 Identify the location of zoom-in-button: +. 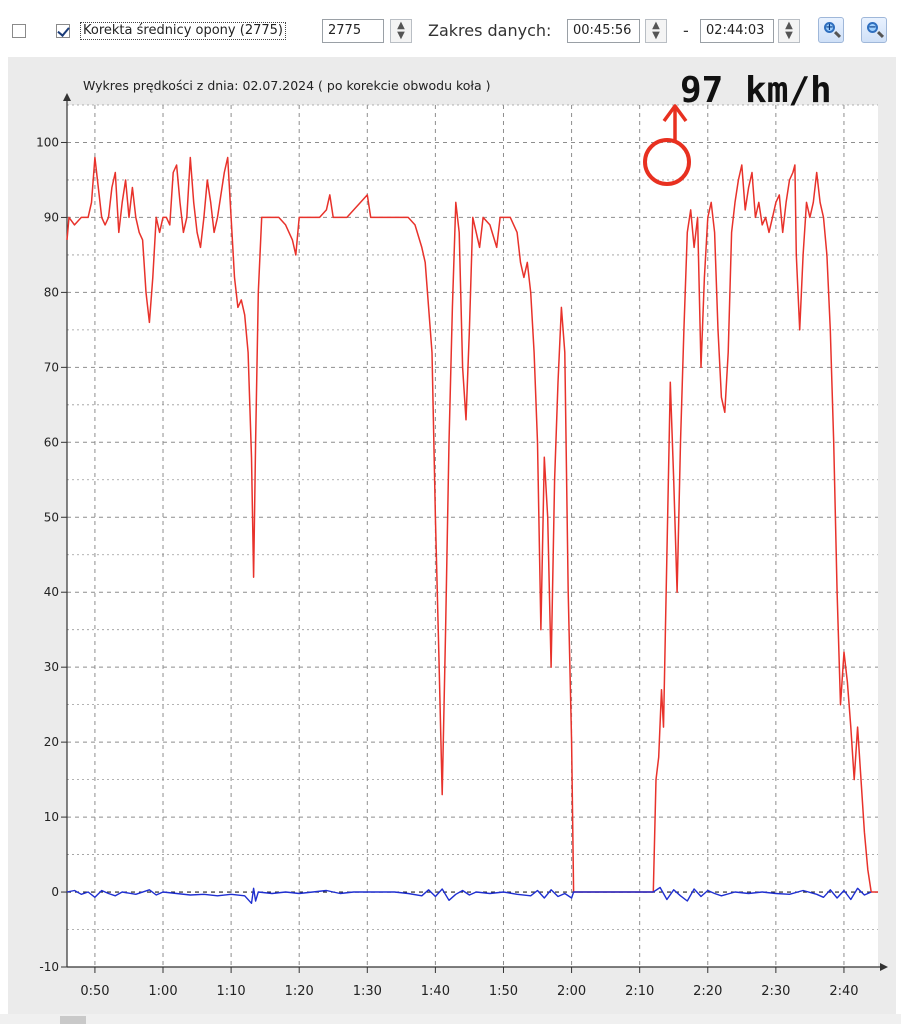
(831, 30).